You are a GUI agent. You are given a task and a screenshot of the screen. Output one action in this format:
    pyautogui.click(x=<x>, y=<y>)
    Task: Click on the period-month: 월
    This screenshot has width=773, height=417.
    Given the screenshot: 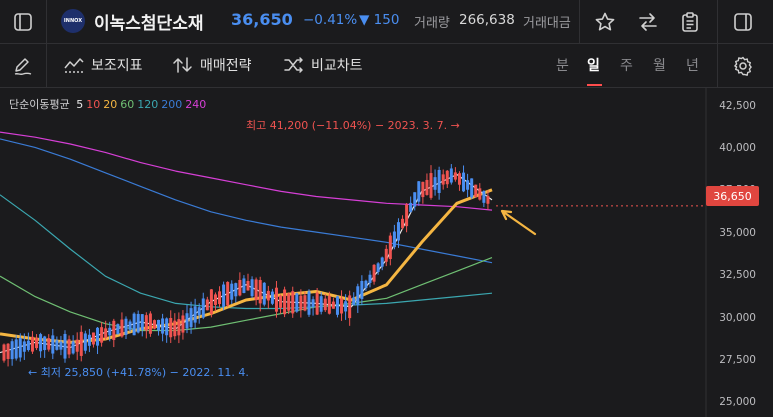 What is the action you would take?
    pyautogui.click(x=659, y=66)
    